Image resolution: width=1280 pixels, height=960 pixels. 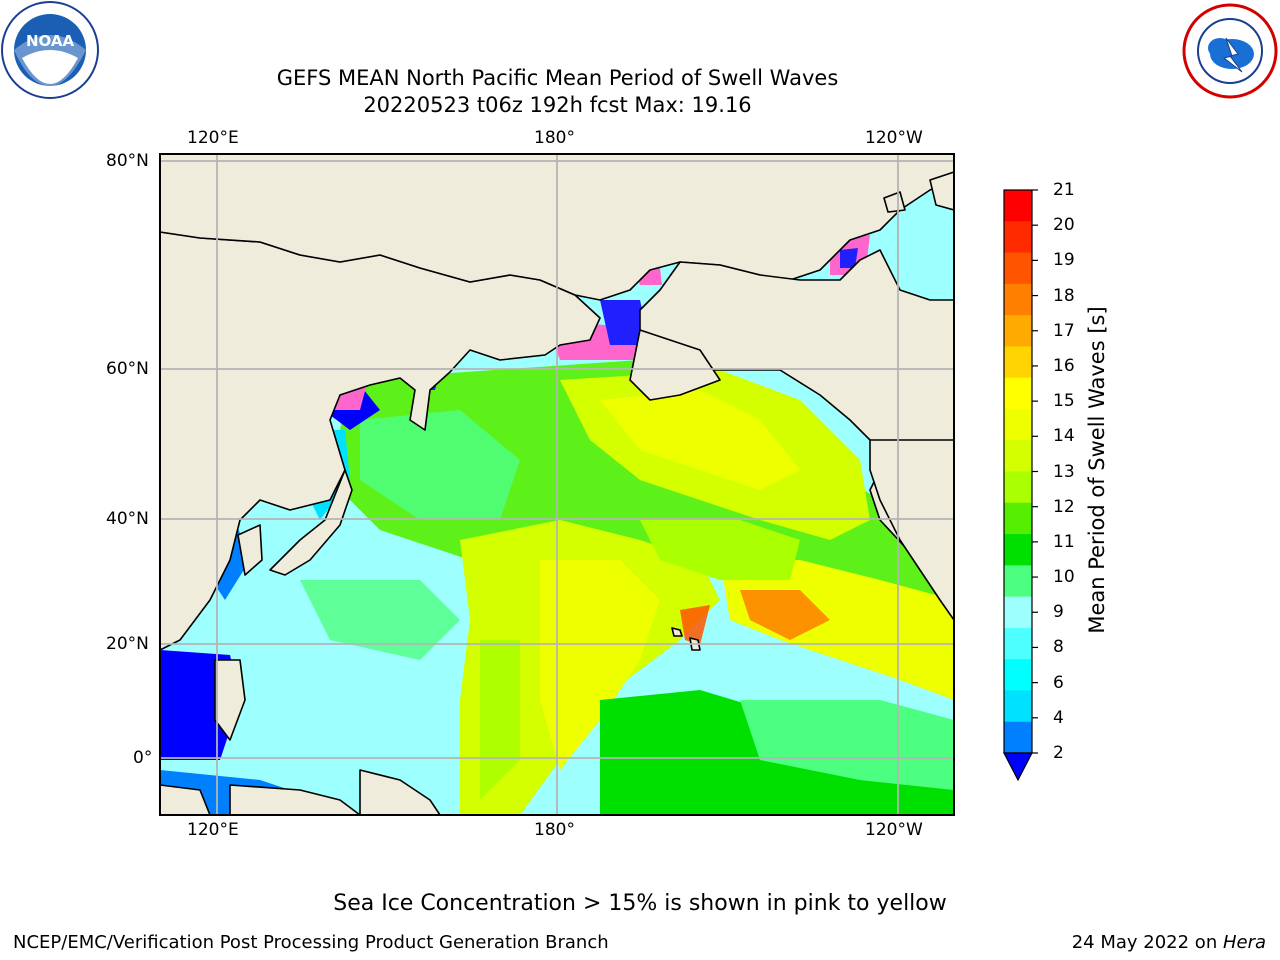 What do you see at coordinates (1058, 682) in the screenshot?
I see `colorbar-tick-label: 6` at bounding box center [1058, 682].